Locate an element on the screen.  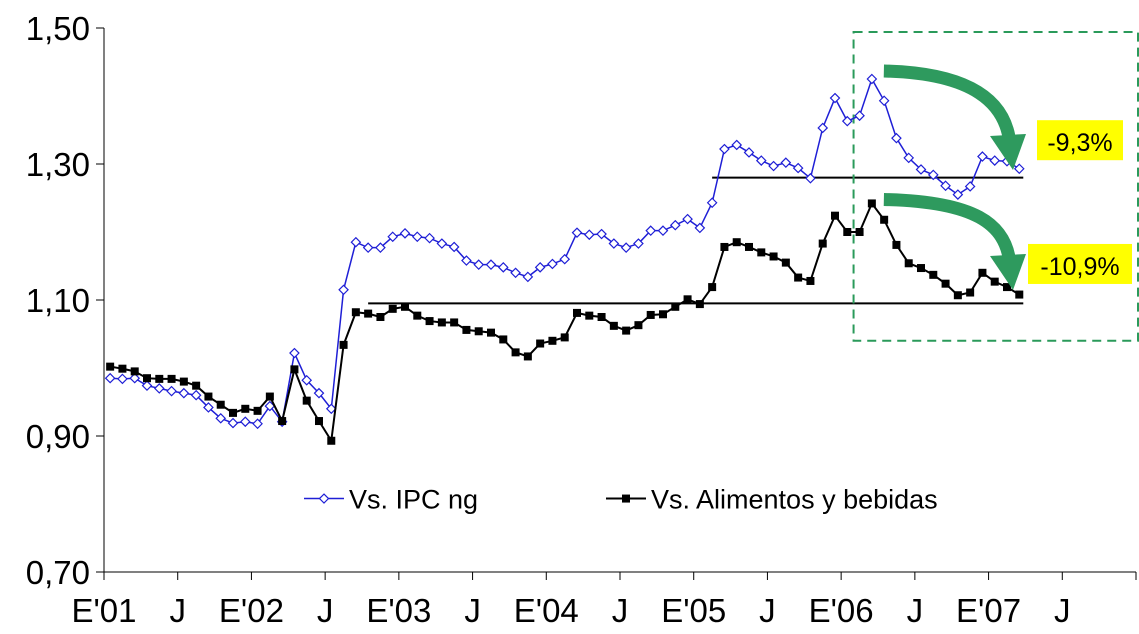
legend-item-ipc-ng: Vs. IPC ng is located at coordinates (391, 500).